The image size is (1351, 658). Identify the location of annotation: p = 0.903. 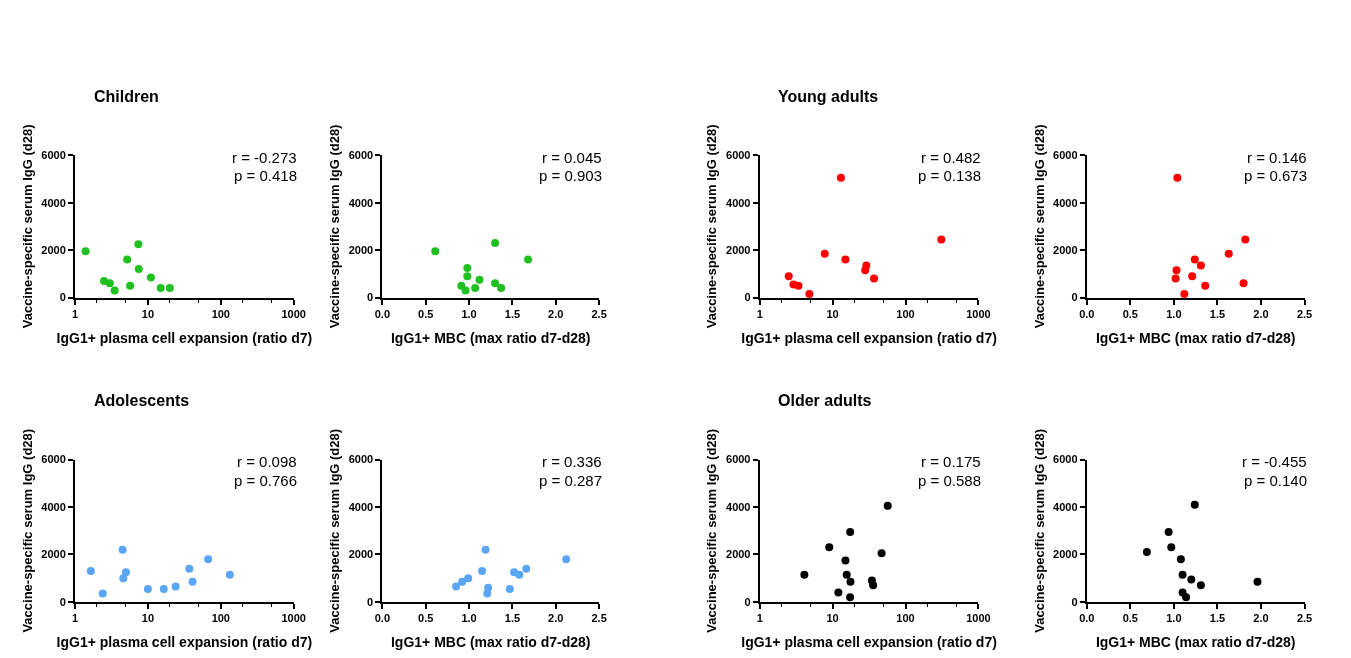
(570, 175).